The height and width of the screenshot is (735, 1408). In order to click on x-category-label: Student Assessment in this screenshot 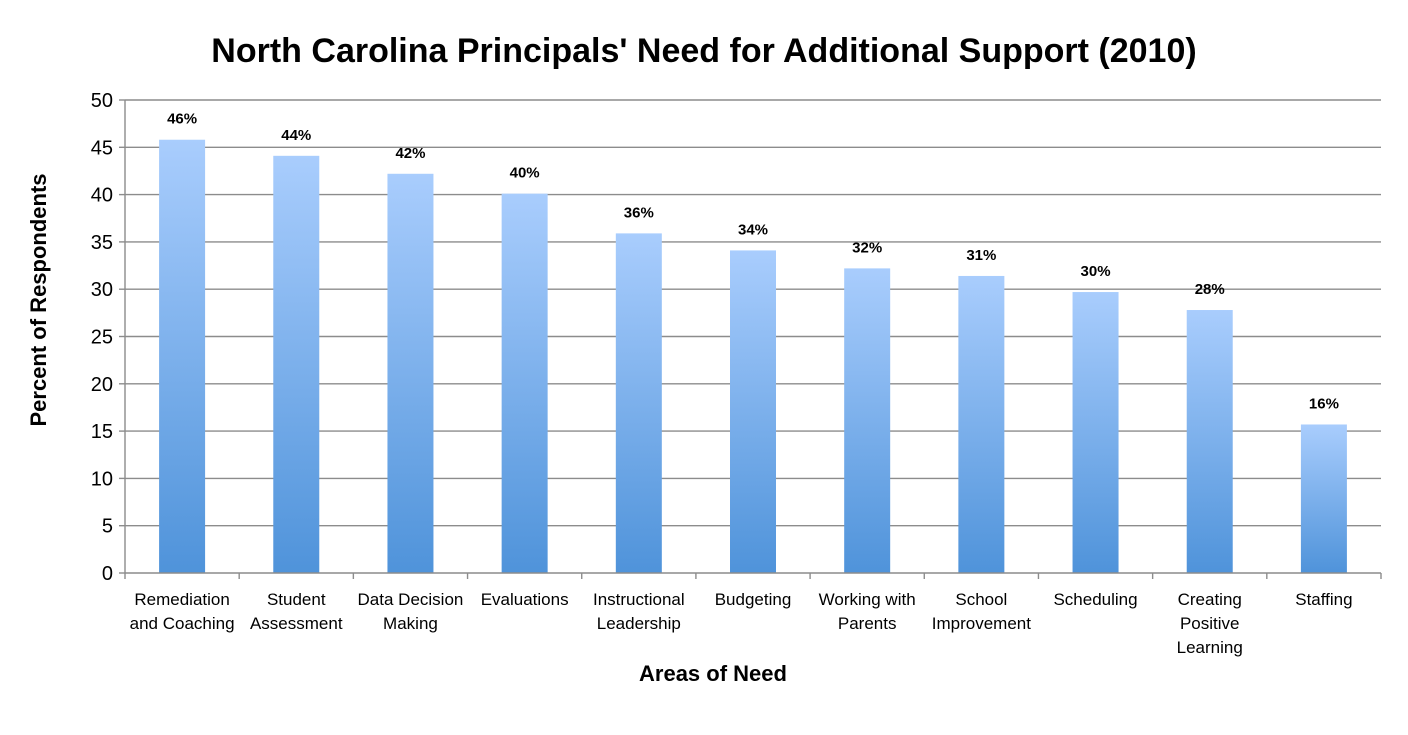, I will do `click(296, 611)`.